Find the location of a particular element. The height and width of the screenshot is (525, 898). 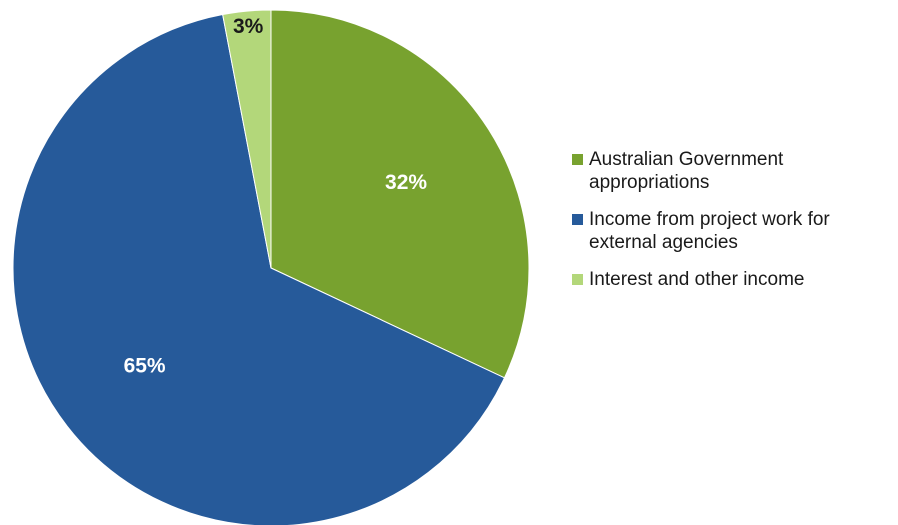

slice-data-label: 65% is located at coordinates (145, 366).